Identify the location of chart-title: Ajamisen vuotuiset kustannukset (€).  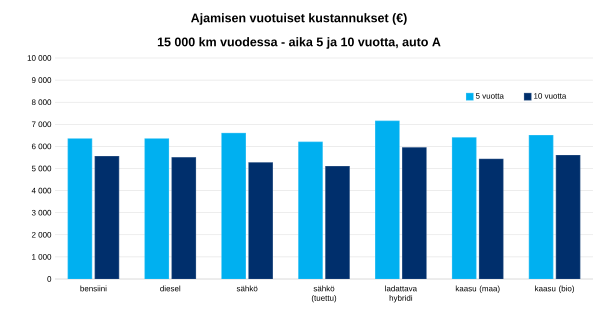
(299, 19).